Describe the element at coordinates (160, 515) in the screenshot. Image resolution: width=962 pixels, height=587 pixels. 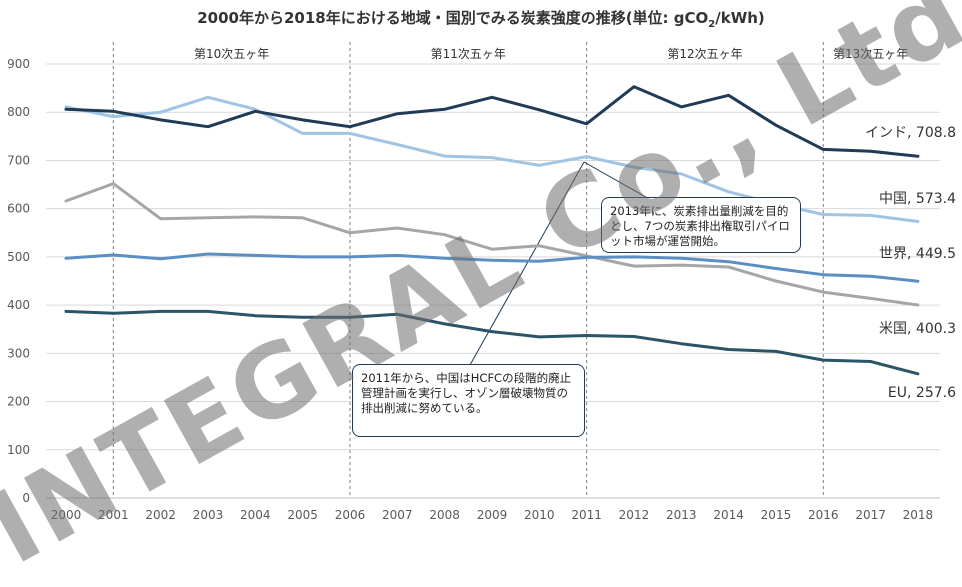
I see `x-tick-label: 2002` at that location.